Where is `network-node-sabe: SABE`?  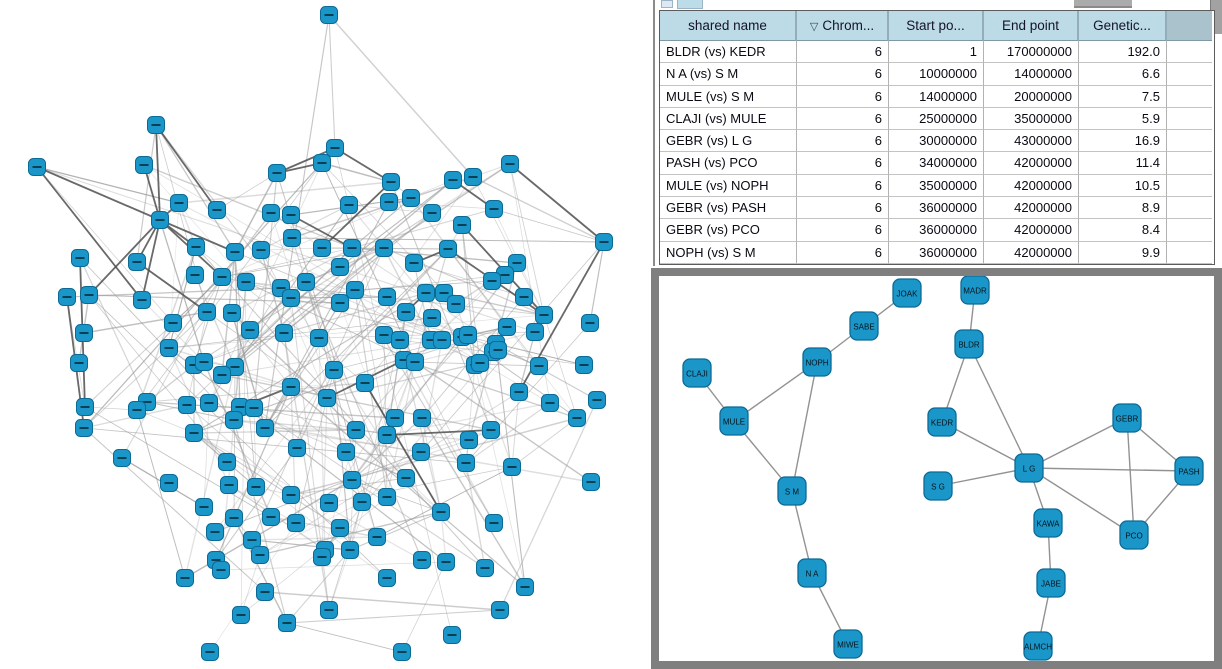 network-node-sabe: SABE is located at coordinates (864, 326).